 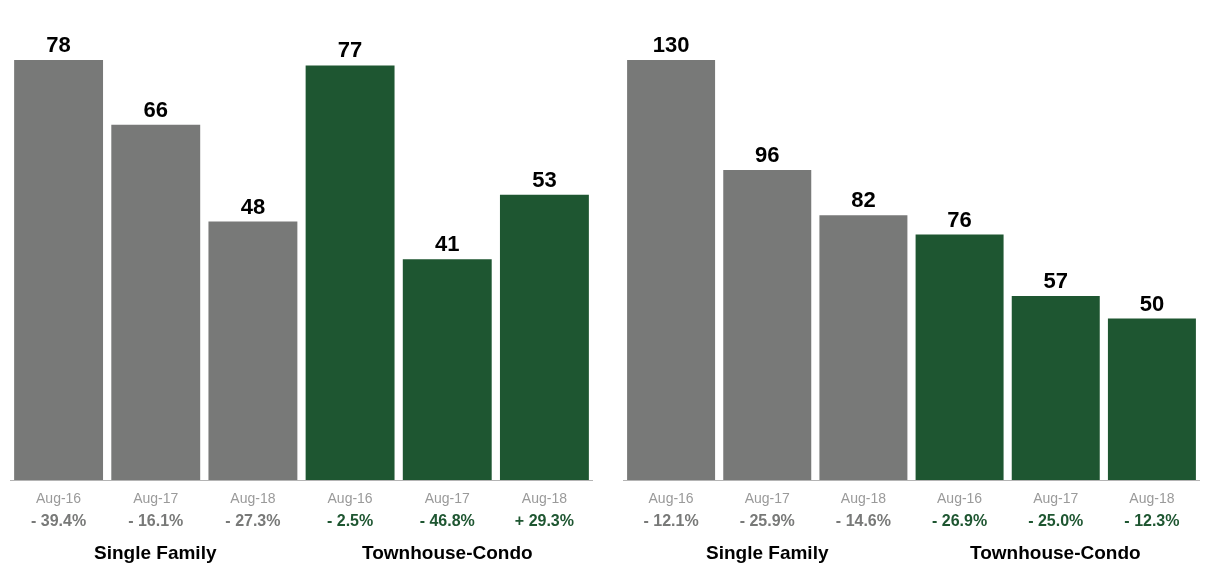 I want to click on x-tick-label: Aug-18 - 14.6%, so click(x=863, y=509).